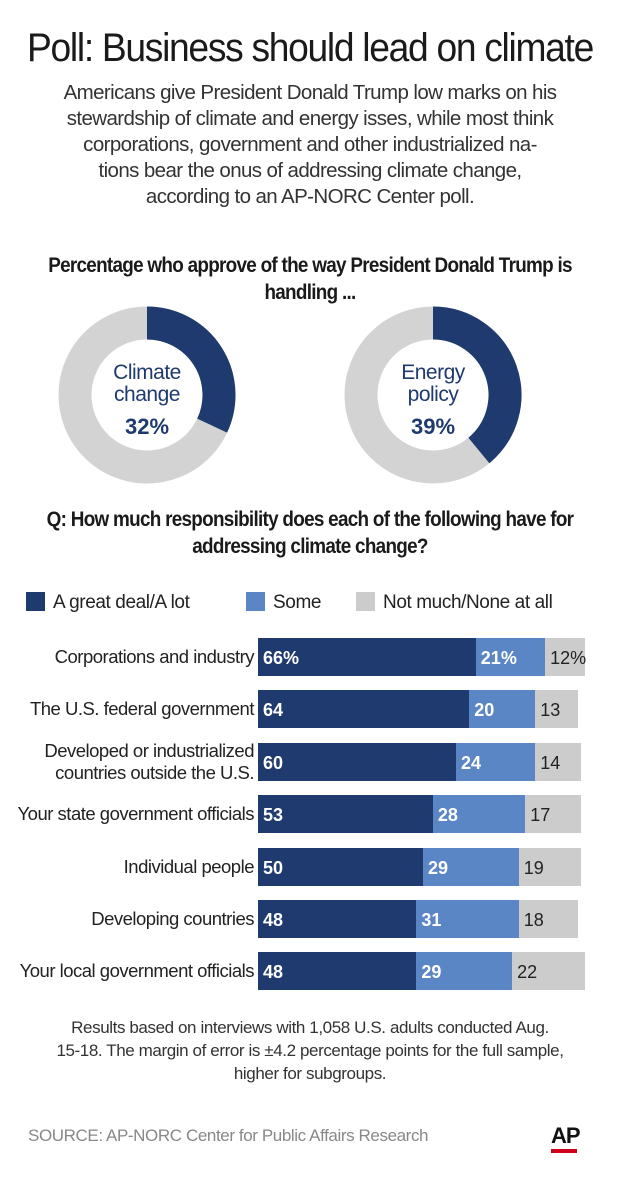  What do you see at coordinates (566, 1135) in the screenshot?
I see `ap-logo-text: AP` at bounding box center [566, 1135].